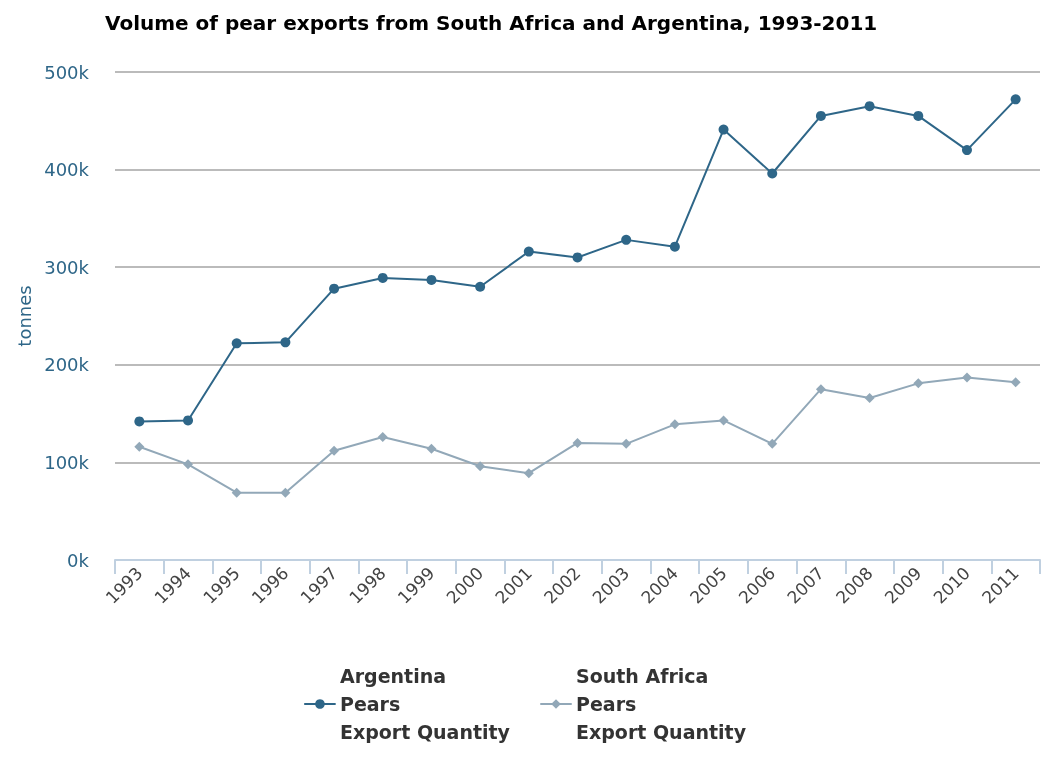 The image size is (1050, 761). Describe the element at coordinates (67, 267) in the screenshot. I see `y-tick-label: 300k` at that location.